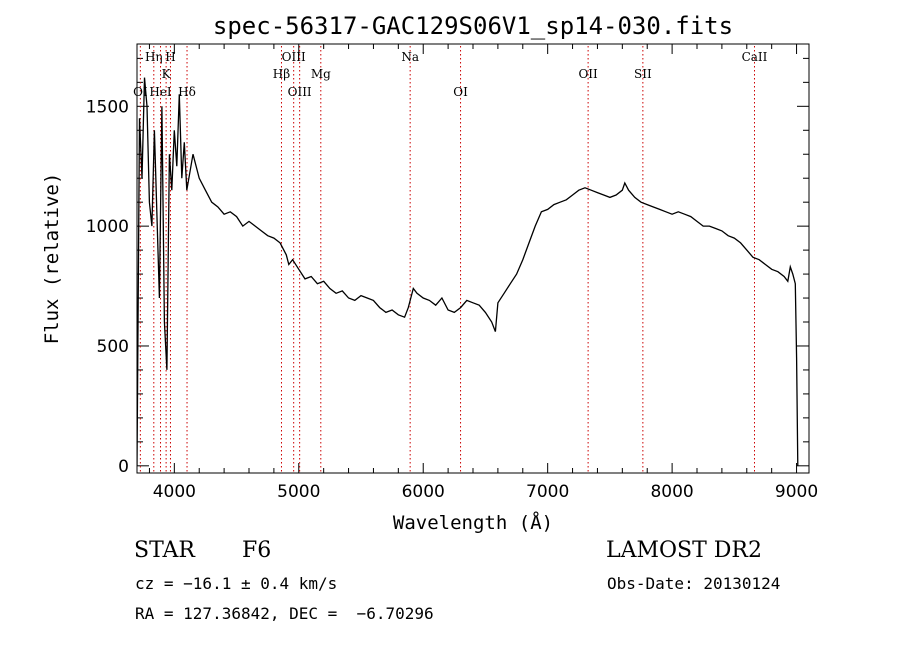  What do you see at coordinates (796, 492) in the screenshot?
I see `x-tick-label: 9000` at bounding box center [796, 492].